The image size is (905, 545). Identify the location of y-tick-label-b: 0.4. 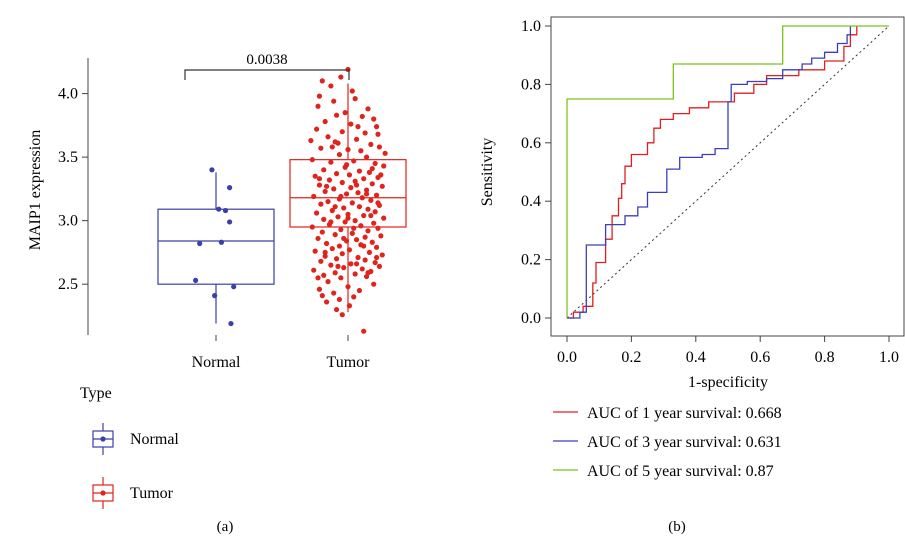
(531, 201).